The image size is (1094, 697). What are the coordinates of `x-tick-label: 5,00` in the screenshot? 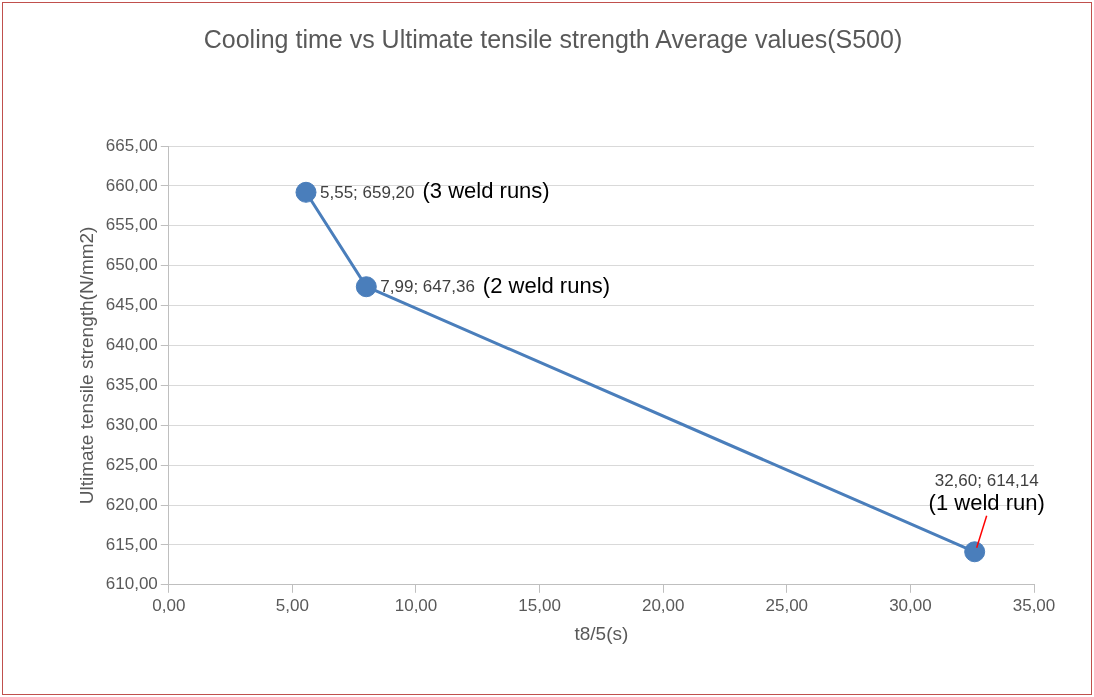 It's located at (292, 605).